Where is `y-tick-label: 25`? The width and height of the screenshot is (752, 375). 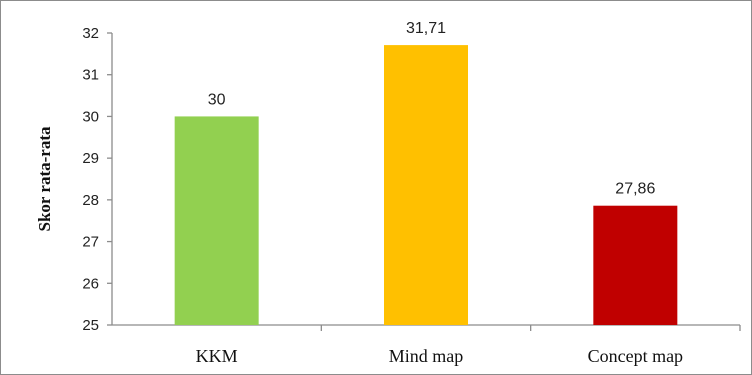
y-tick-label: 25 is located at coordinates (90, 325).